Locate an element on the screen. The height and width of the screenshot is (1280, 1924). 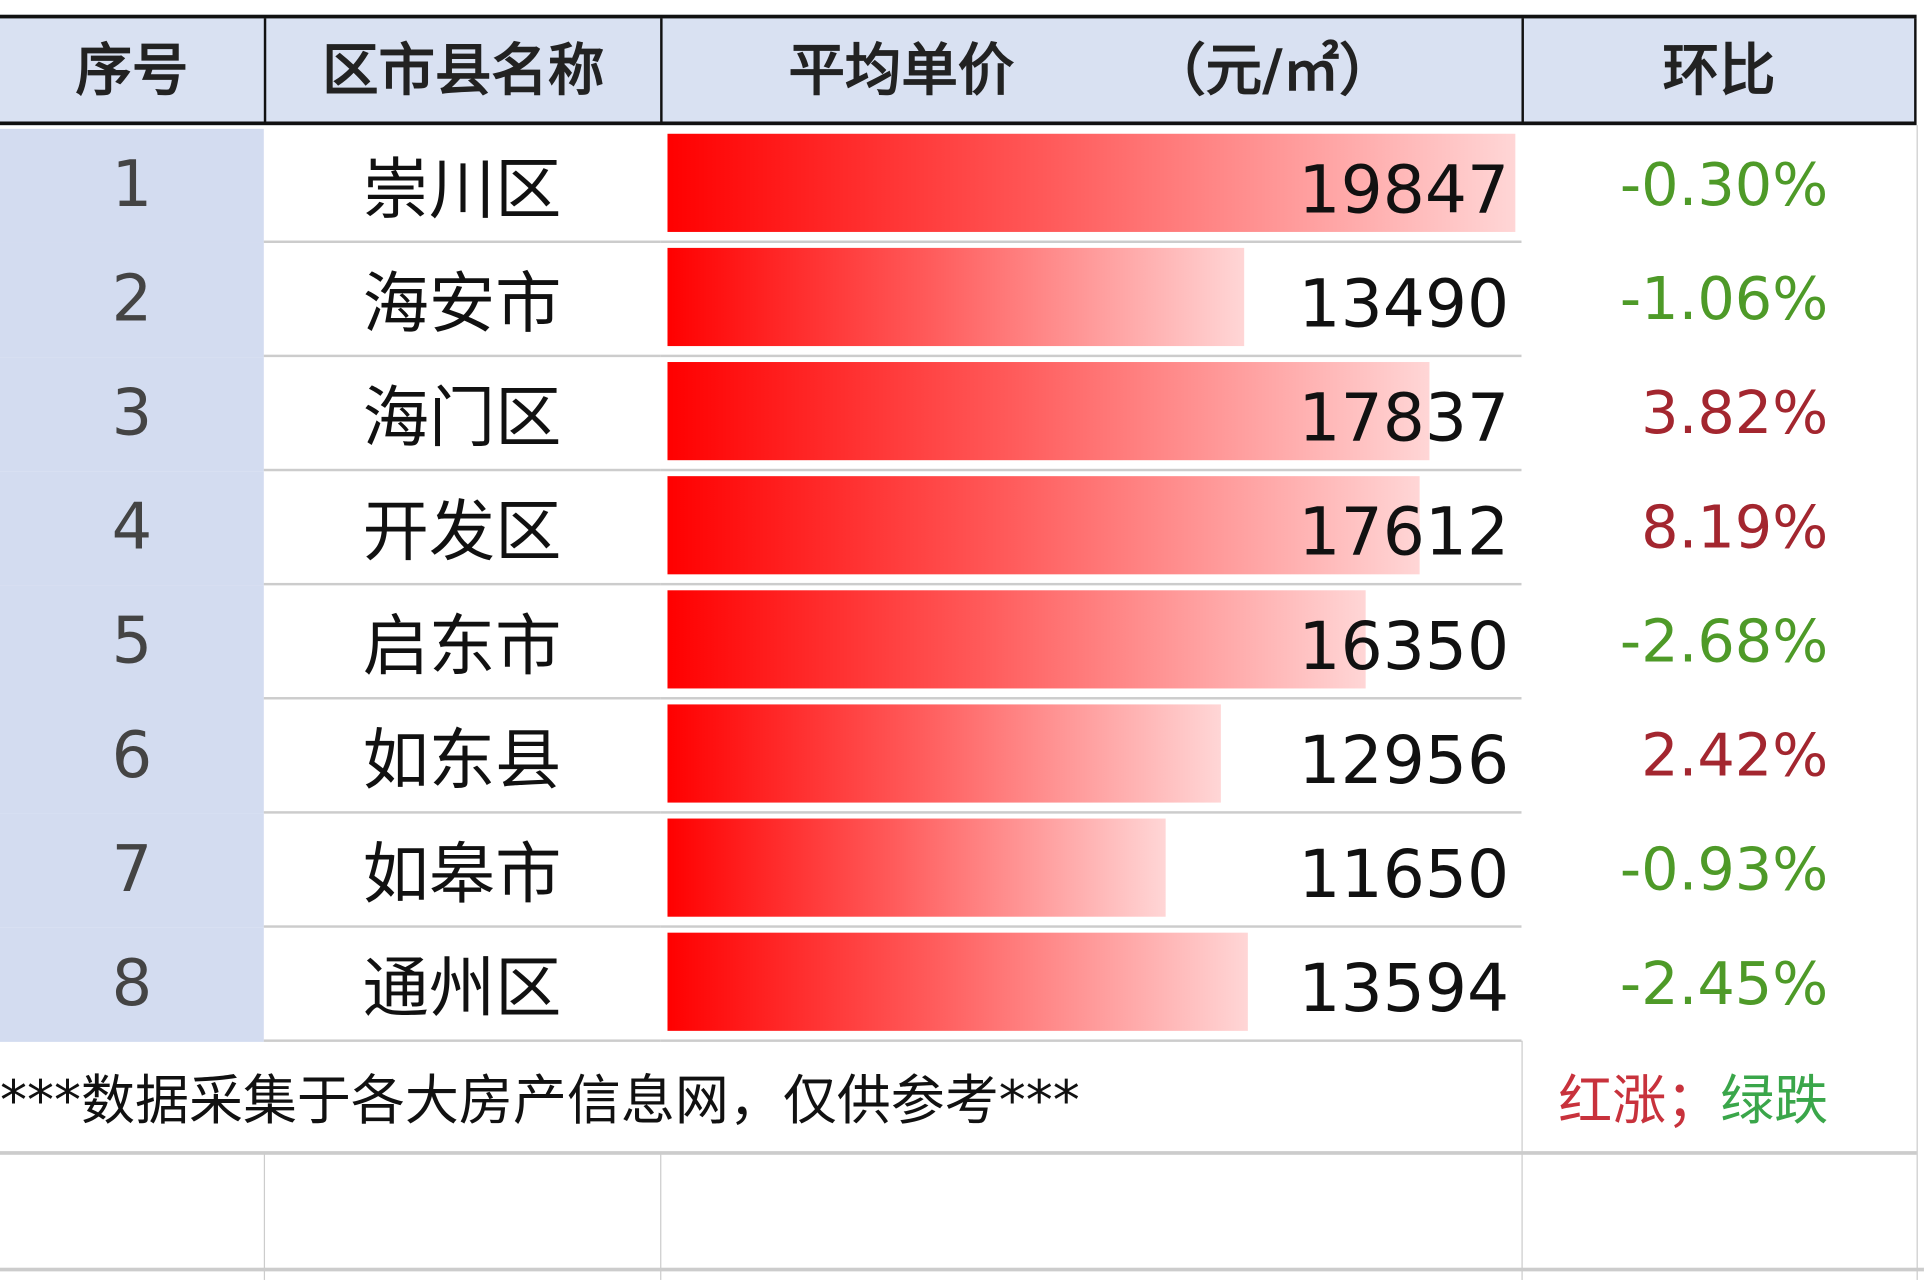
price-cell: 13490 is located at coordinates (1091, 300).